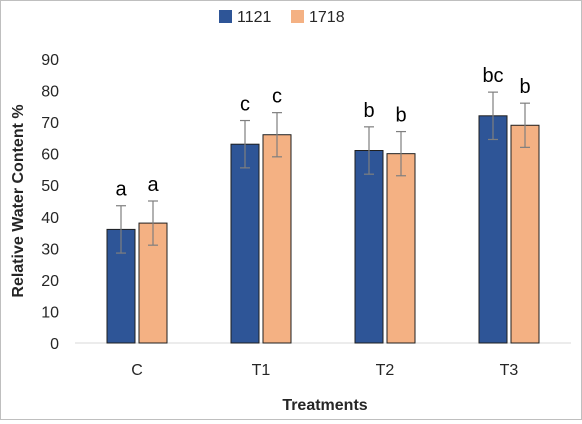 The width and height of the screenshot is (582, 424). I want to click on y-tick-label: 20, so click(50, 281).